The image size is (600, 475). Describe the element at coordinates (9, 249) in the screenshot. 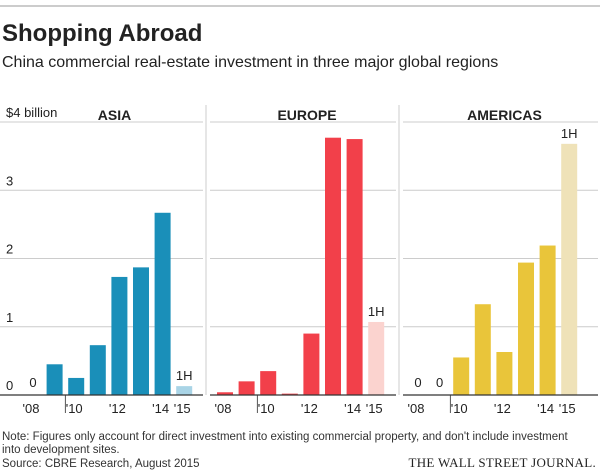

I see `y-tick-label: 2` at that location.